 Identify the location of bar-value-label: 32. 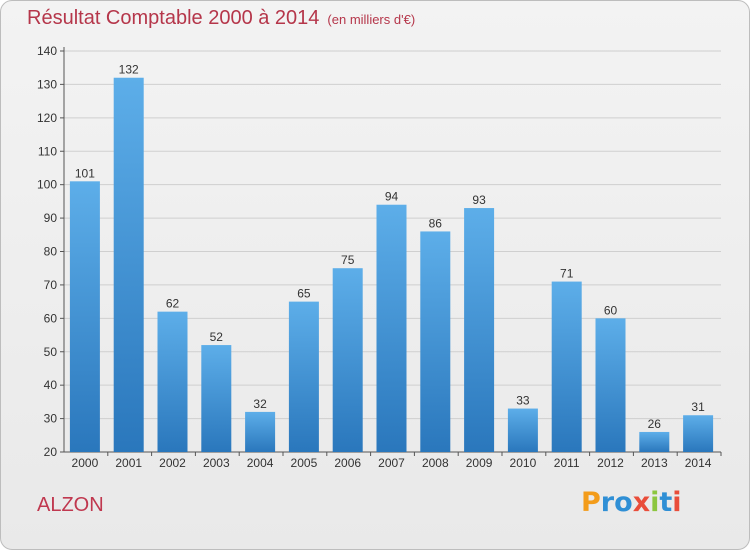
(260, 404).